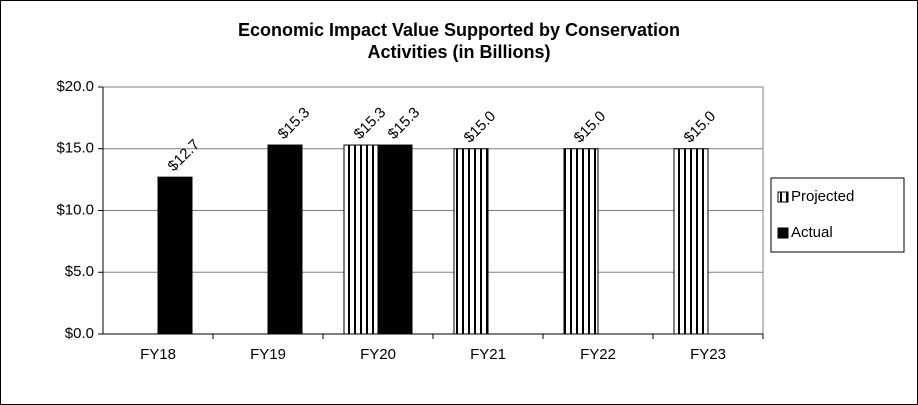 The width and height of the screenshot is (918, 405). What do you see at coordinates (75, 148) in the screenshot?
I see `y-tick-label: $15.0` at bounding box center [75, 148].